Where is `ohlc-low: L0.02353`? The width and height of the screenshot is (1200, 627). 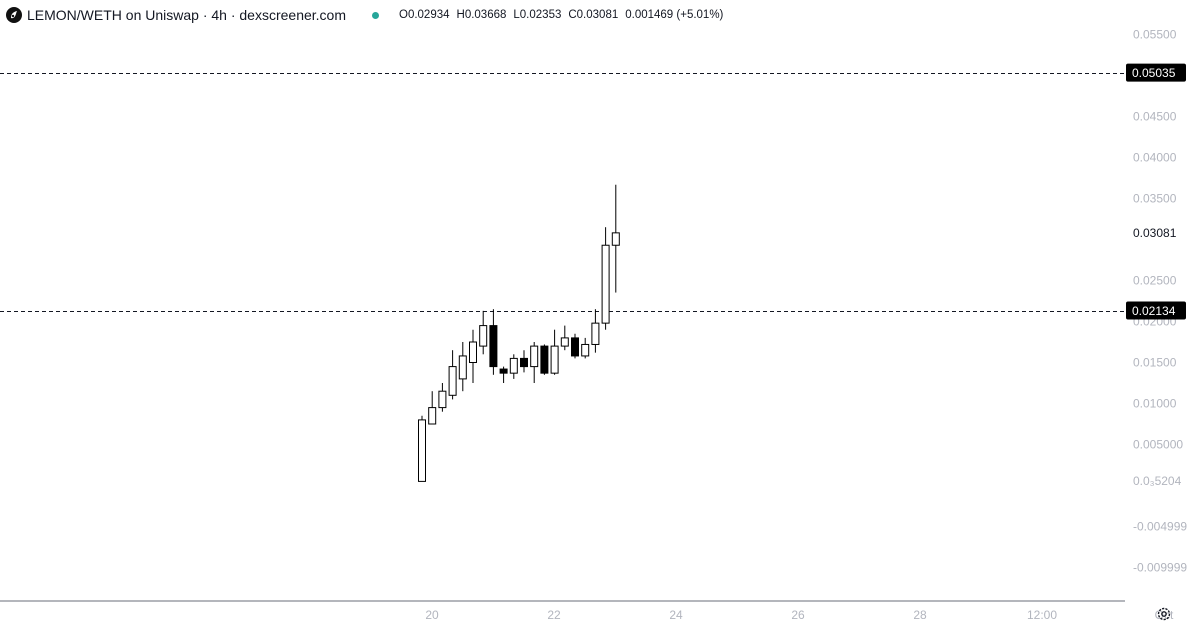 ohlc-low: L0.02353 is located at coordinates (537, 15).